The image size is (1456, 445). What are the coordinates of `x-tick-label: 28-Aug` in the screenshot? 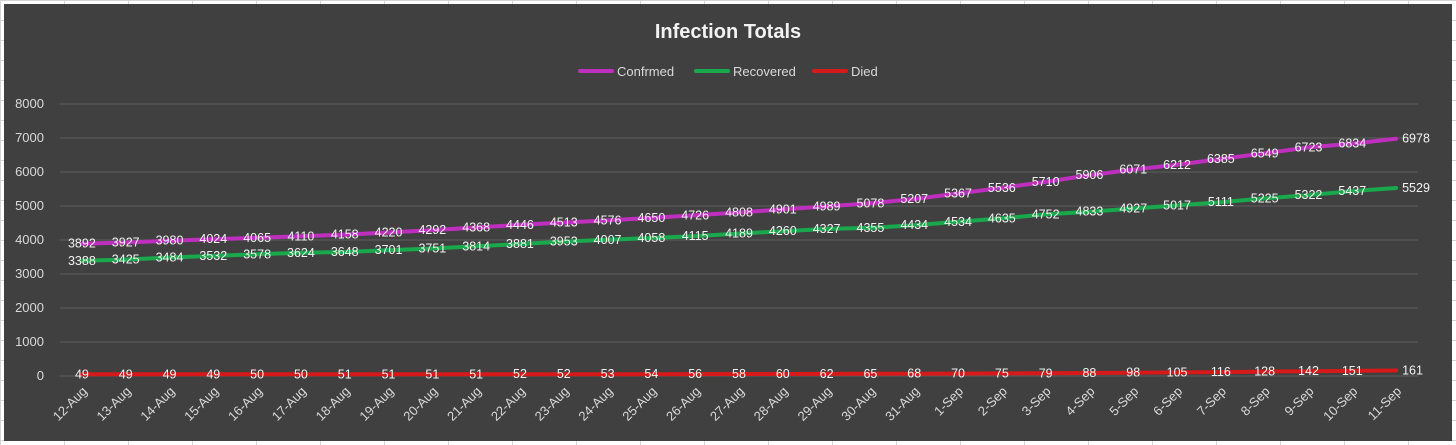 It's located at (771, 404).